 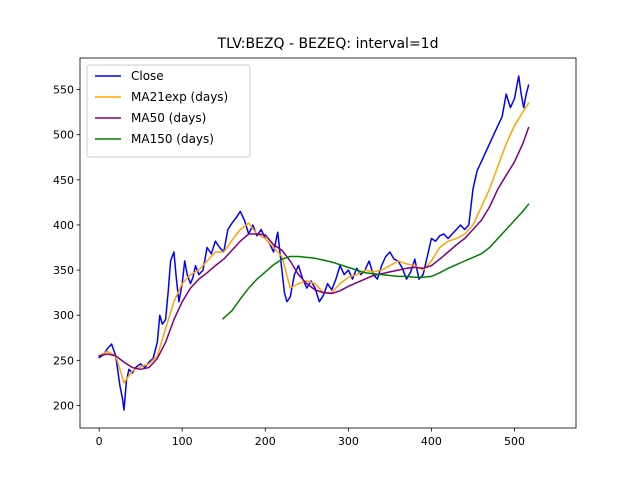 I want to click on y-axis: 200 250 300 350 400 450 500 550, so click(x=66, y=248).